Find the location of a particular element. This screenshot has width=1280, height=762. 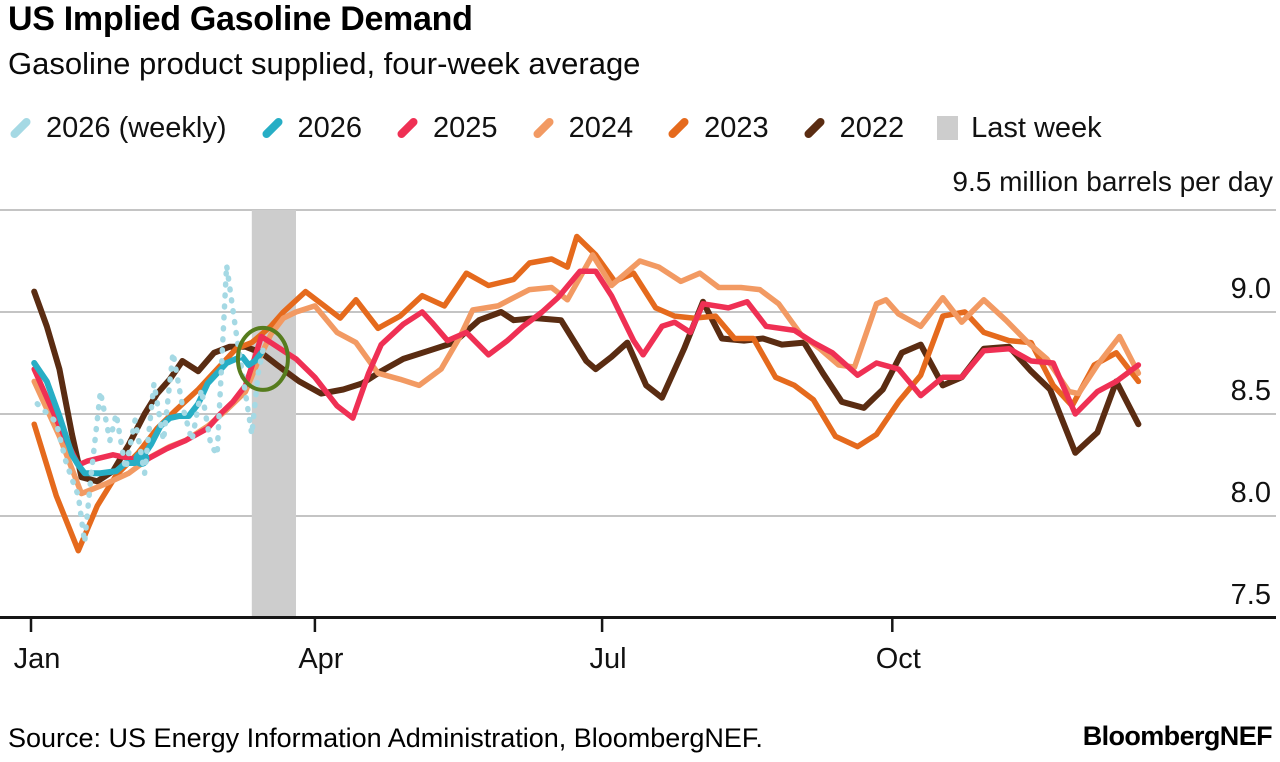

legend-swatch-last-week is located at coordinates (948, 128).